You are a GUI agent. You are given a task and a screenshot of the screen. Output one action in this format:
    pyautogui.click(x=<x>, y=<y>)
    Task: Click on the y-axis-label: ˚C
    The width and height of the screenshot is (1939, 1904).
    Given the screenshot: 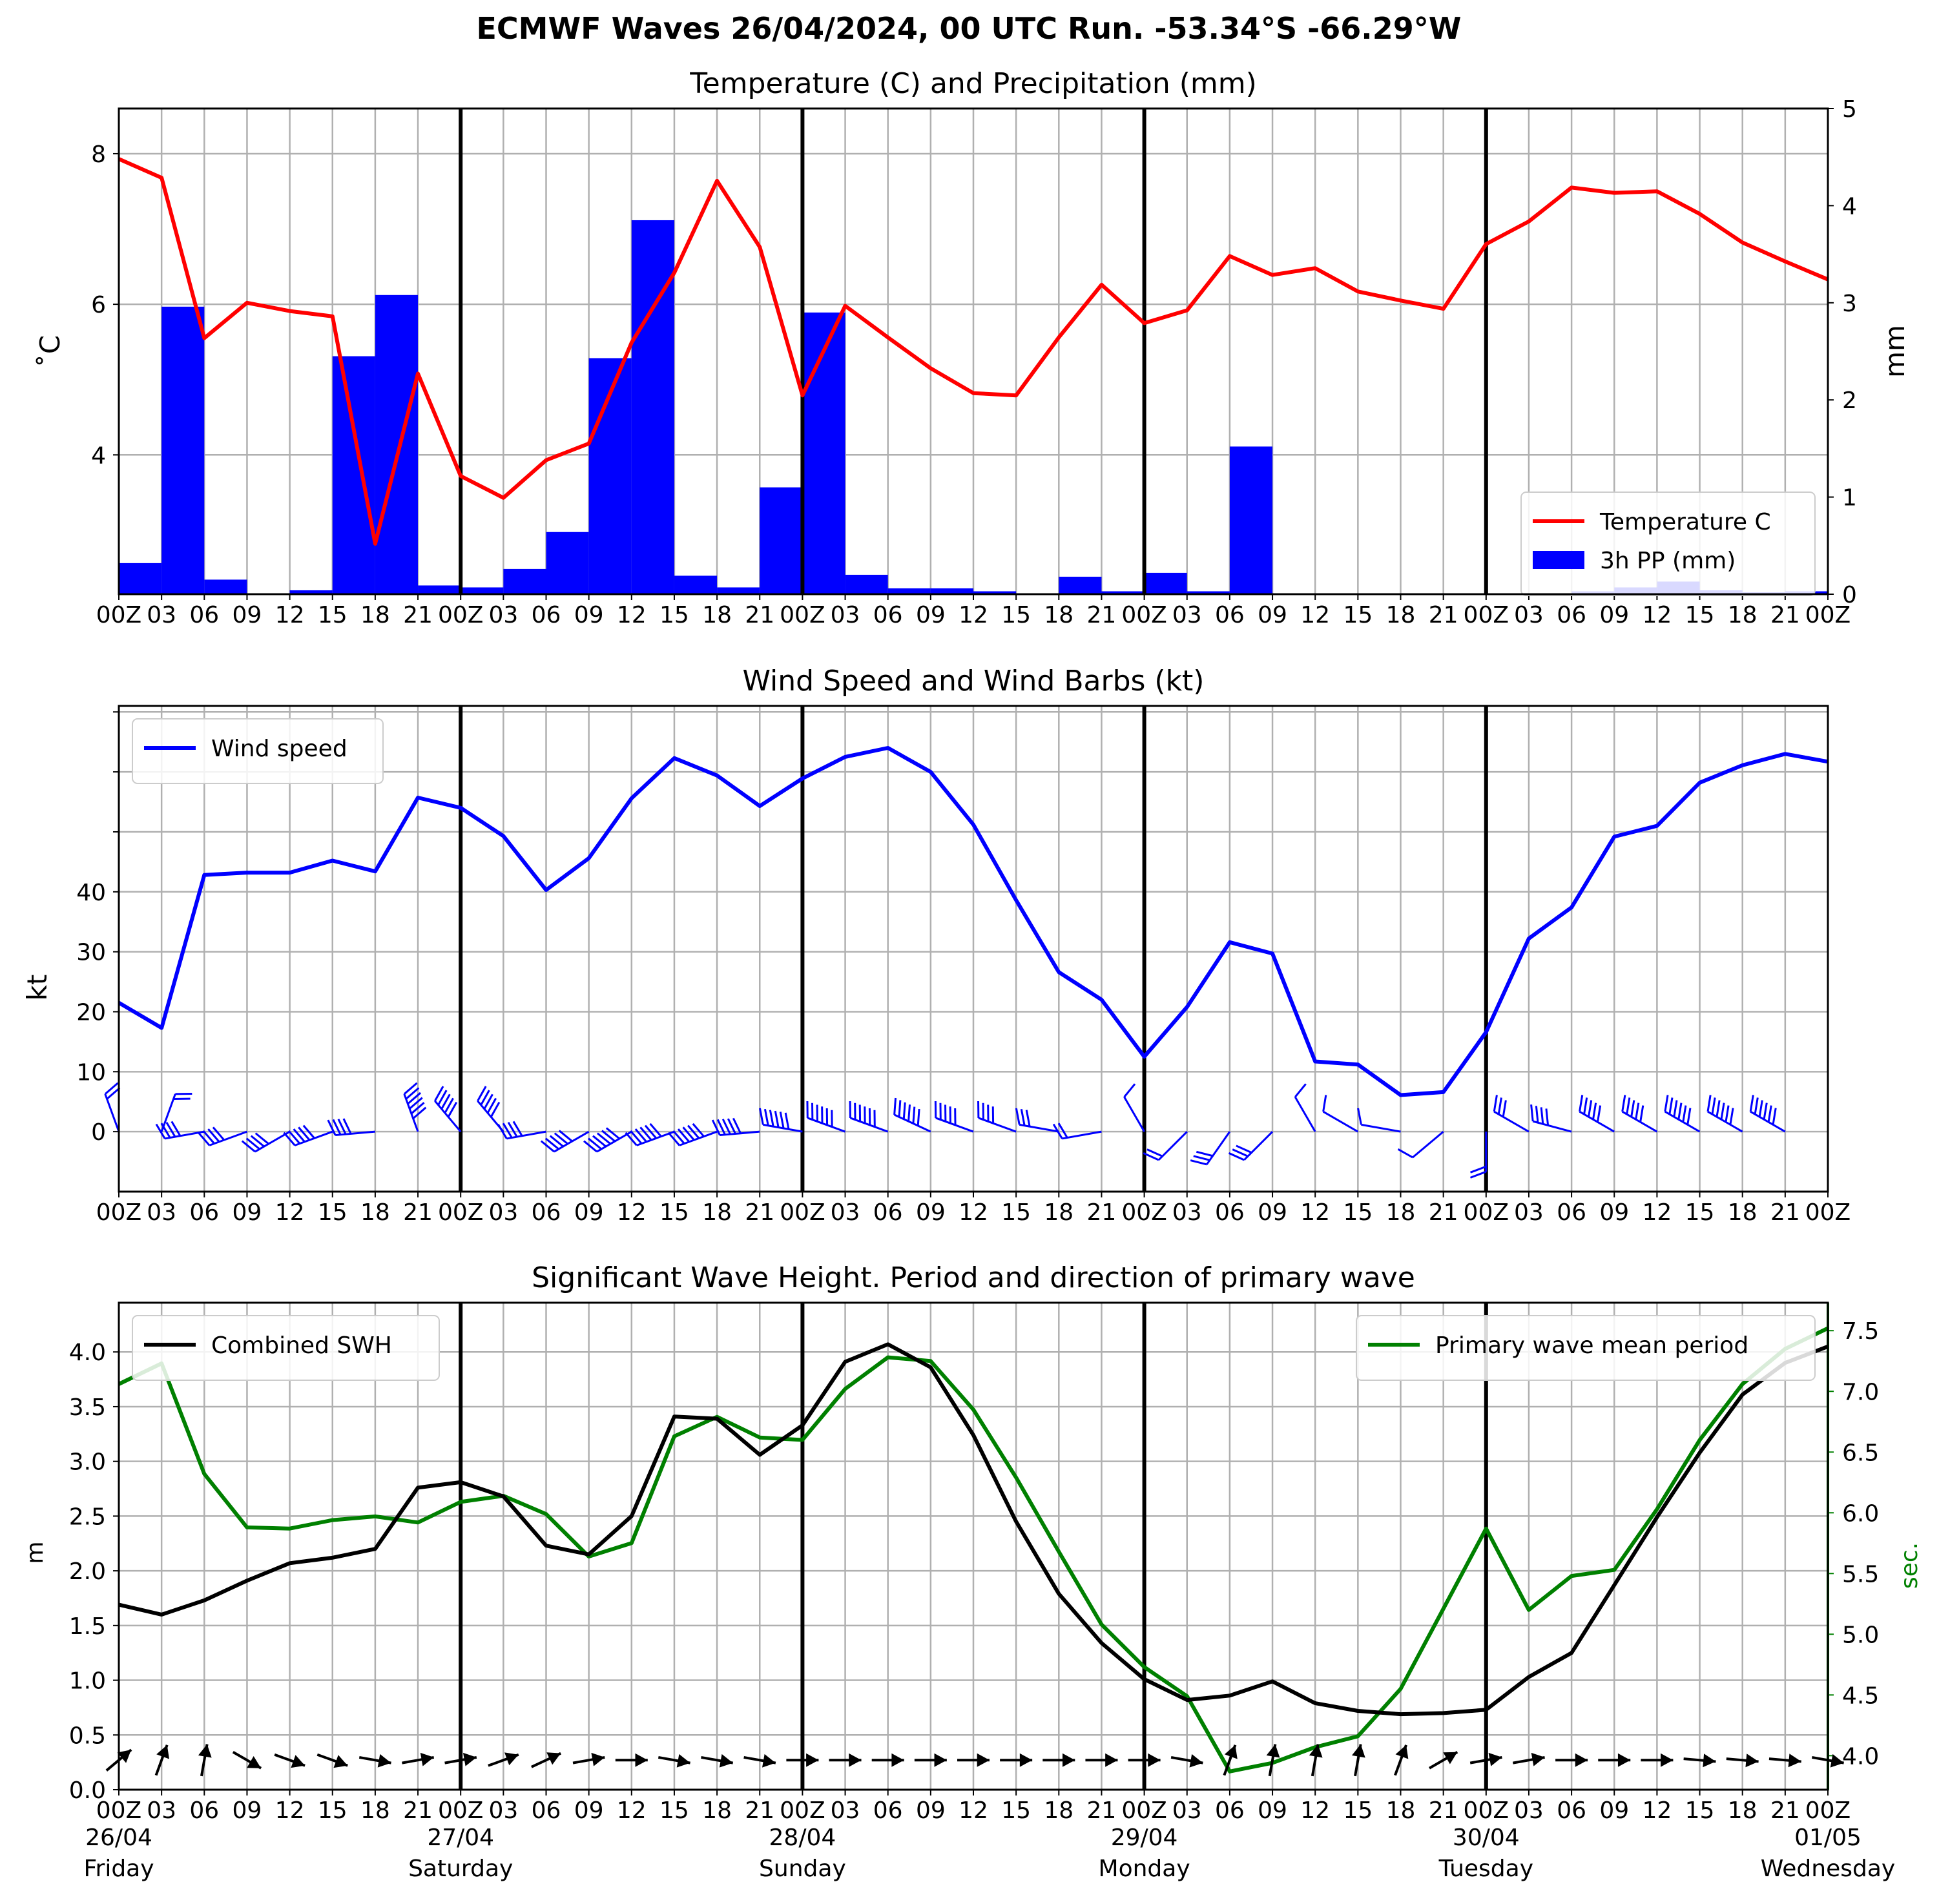 What is the action you would take?
    pyautogui.click(x=50, y=351)
    